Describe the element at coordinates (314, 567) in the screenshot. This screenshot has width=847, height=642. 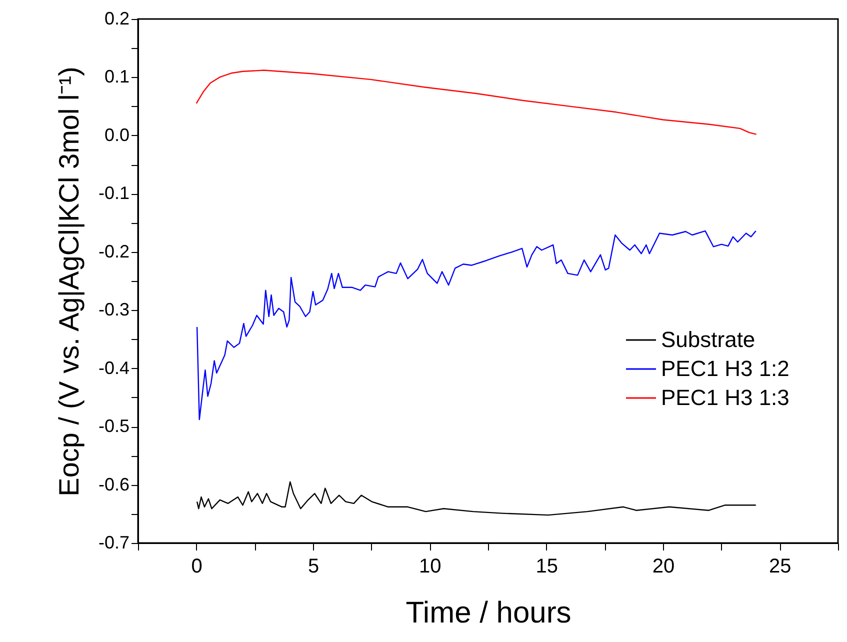
I see `x-tick-label: 5` at that location.